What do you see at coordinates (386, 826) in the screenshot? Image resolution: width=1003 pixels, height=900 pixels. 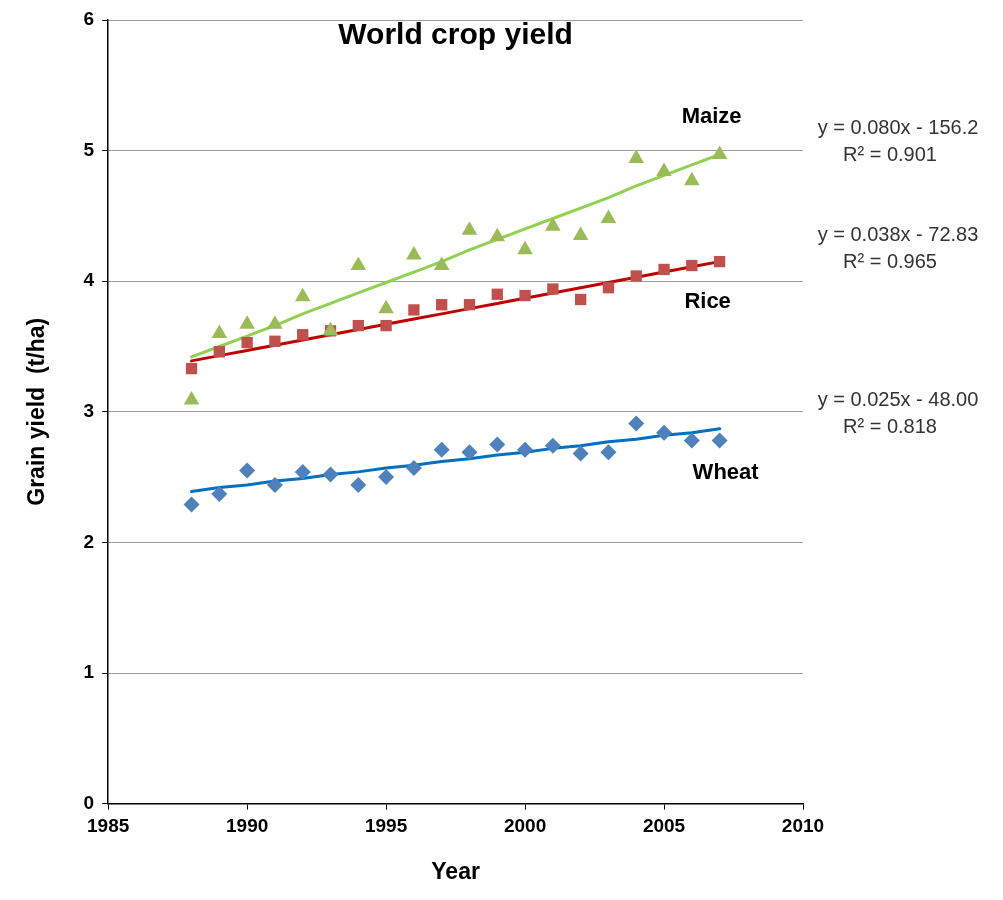 I see `x-tick-label: 1995` at bounding box center [386, 826].